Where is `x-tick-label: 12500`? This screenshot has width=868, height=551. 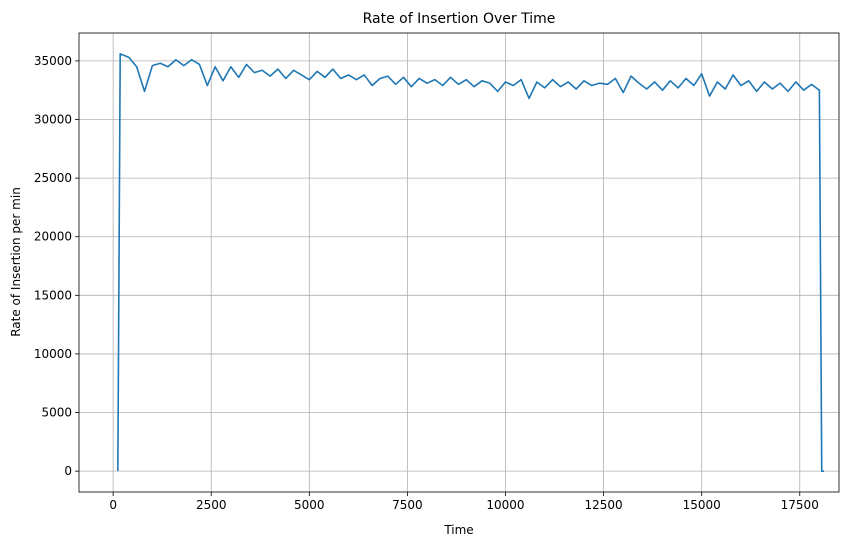 x-tick-label: 12500 is located at coordinates (603, 505).